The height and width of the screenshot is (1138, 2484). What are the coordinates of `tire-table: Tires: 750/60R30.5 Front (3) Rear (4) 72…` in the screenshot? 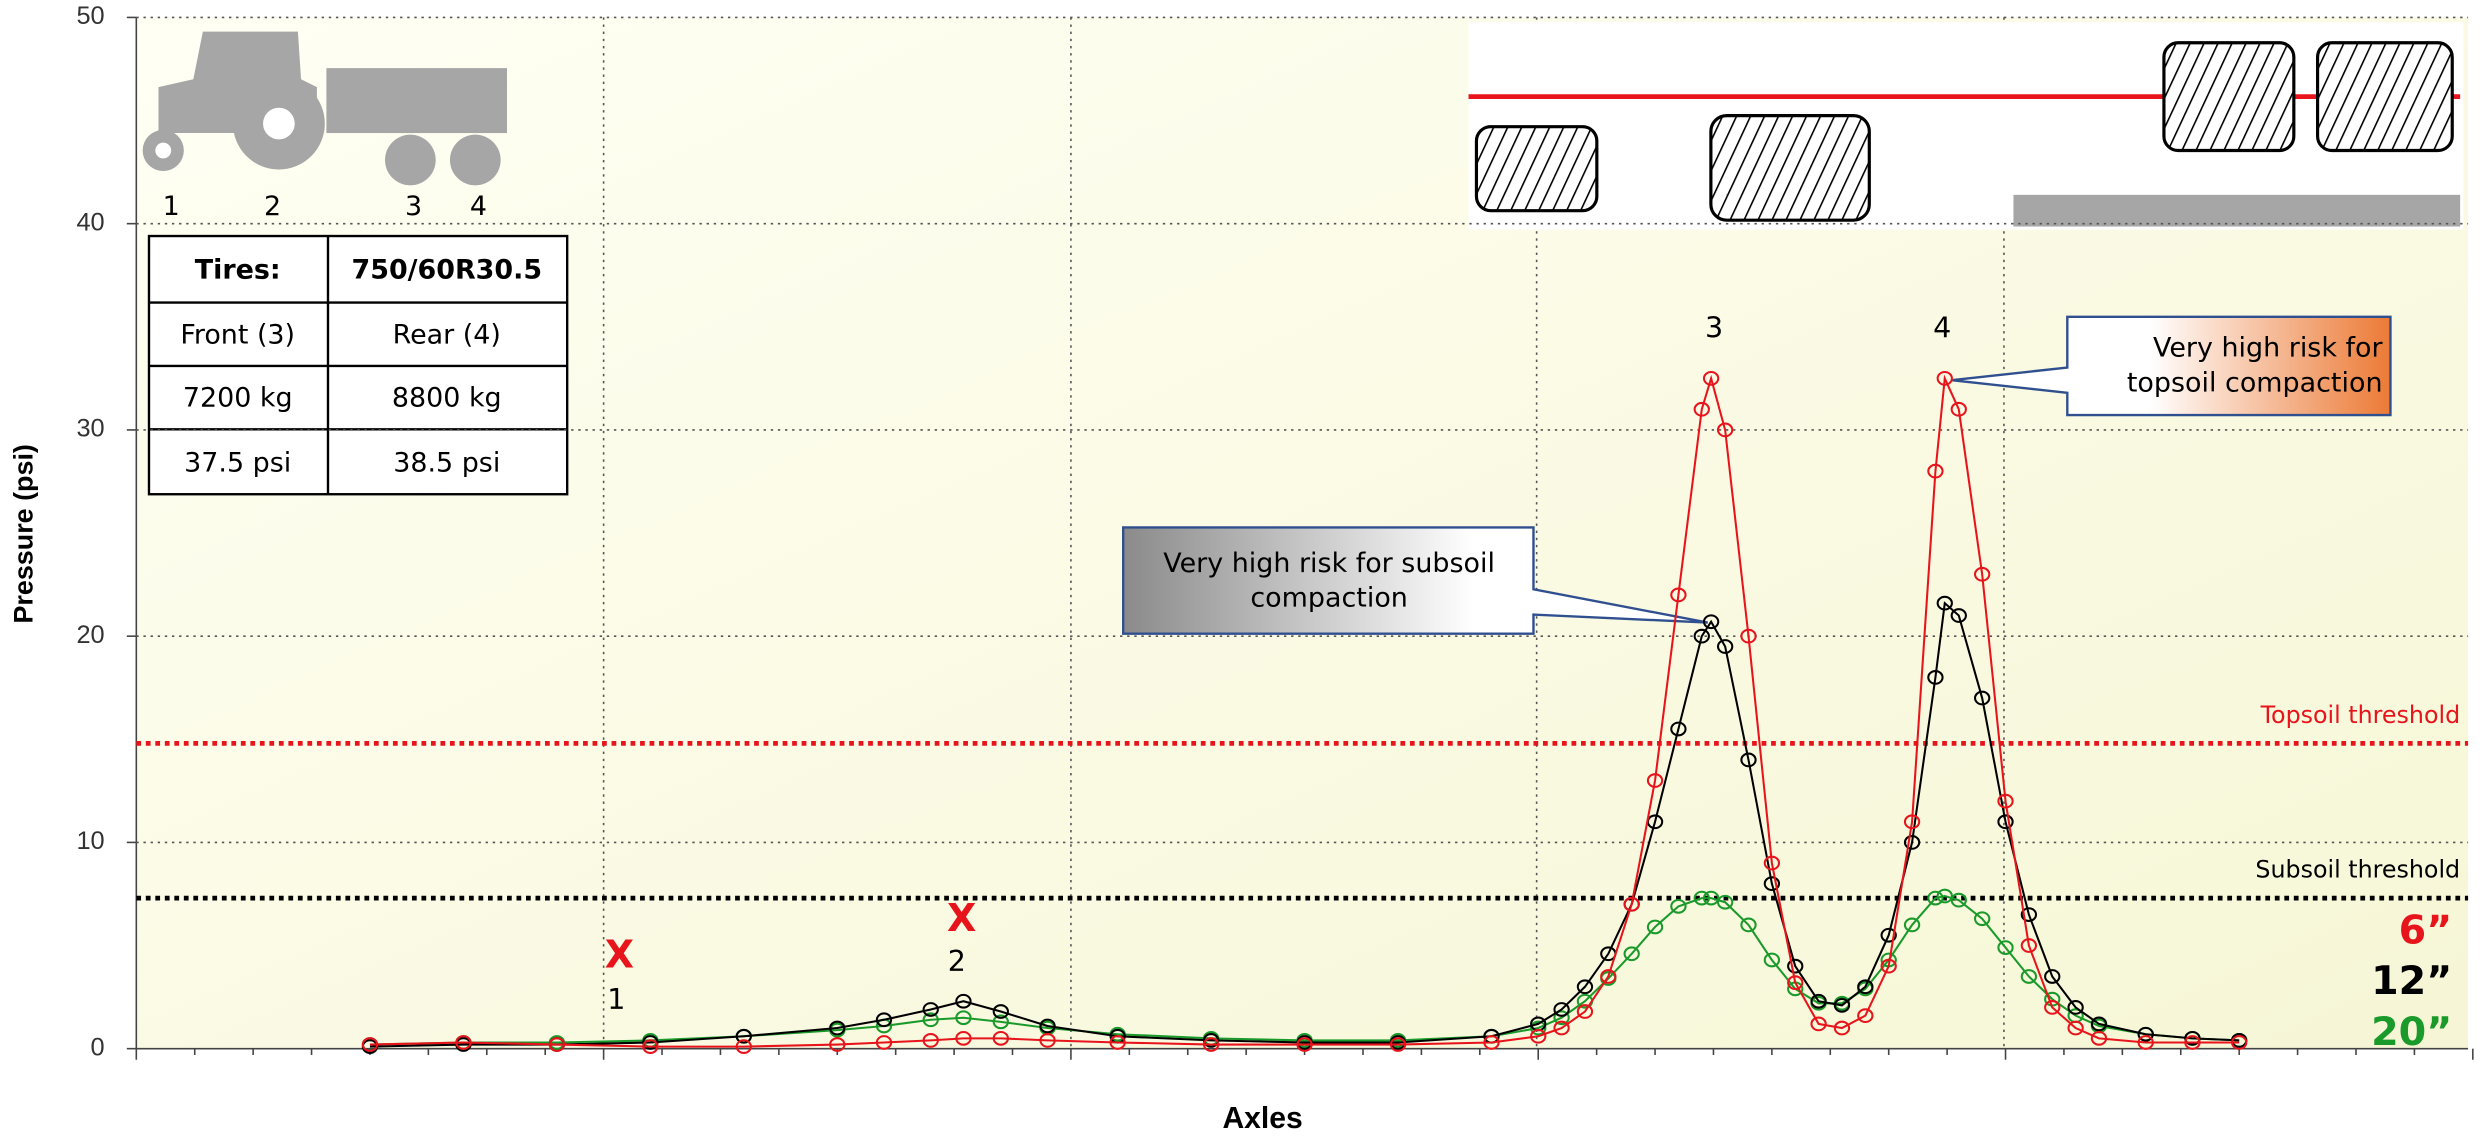 It's located at (358, 365).